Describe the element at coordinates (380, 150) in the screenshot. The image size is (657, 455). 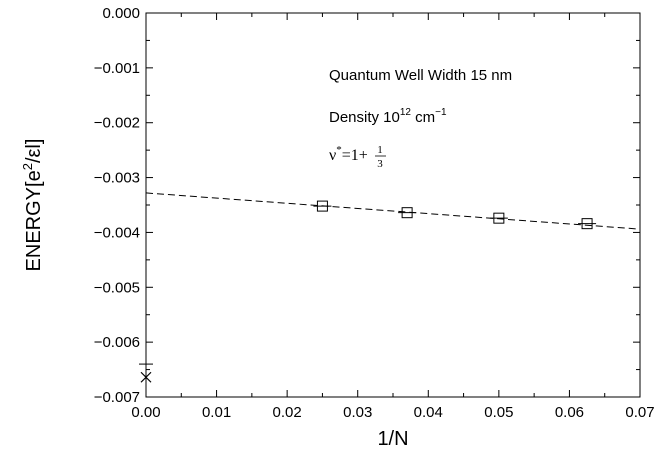
I see `nu-fraction-numerator: 1` at that location.